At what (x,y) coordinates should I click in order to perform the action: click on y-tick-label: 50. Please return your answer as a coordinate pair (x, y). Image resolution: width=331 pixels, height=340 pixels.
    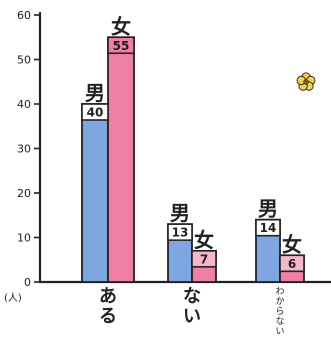
    Looking at the image, I should click on (24, 60).